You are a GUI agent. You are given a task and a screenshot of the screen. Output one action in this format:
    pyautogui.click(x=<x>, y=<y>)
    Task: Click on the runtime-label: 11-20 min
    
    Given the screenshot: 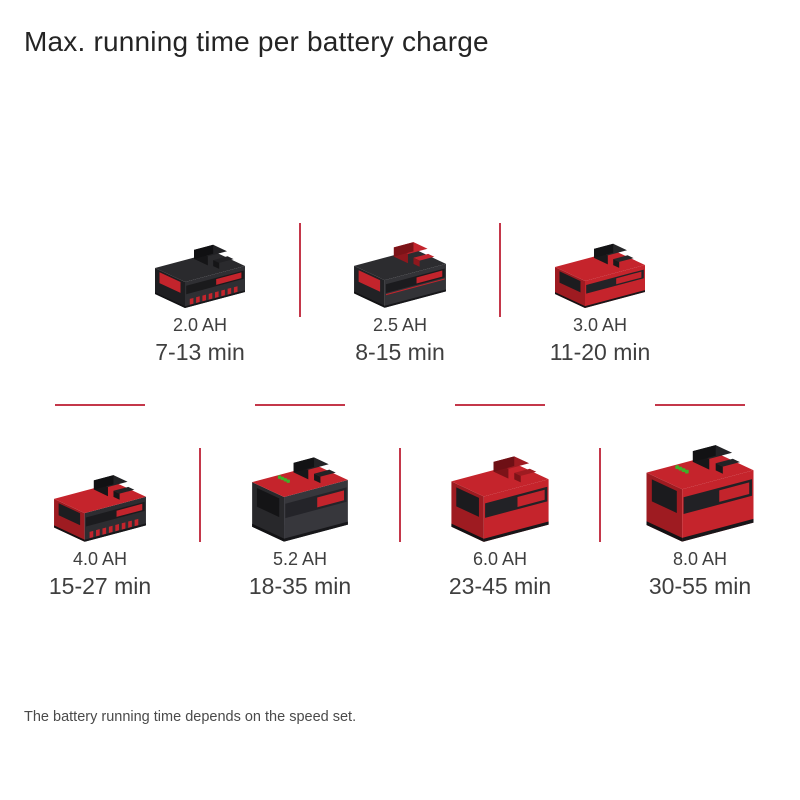 What is the action you would take?
    pyautogui.click(x=600, y=351)
    